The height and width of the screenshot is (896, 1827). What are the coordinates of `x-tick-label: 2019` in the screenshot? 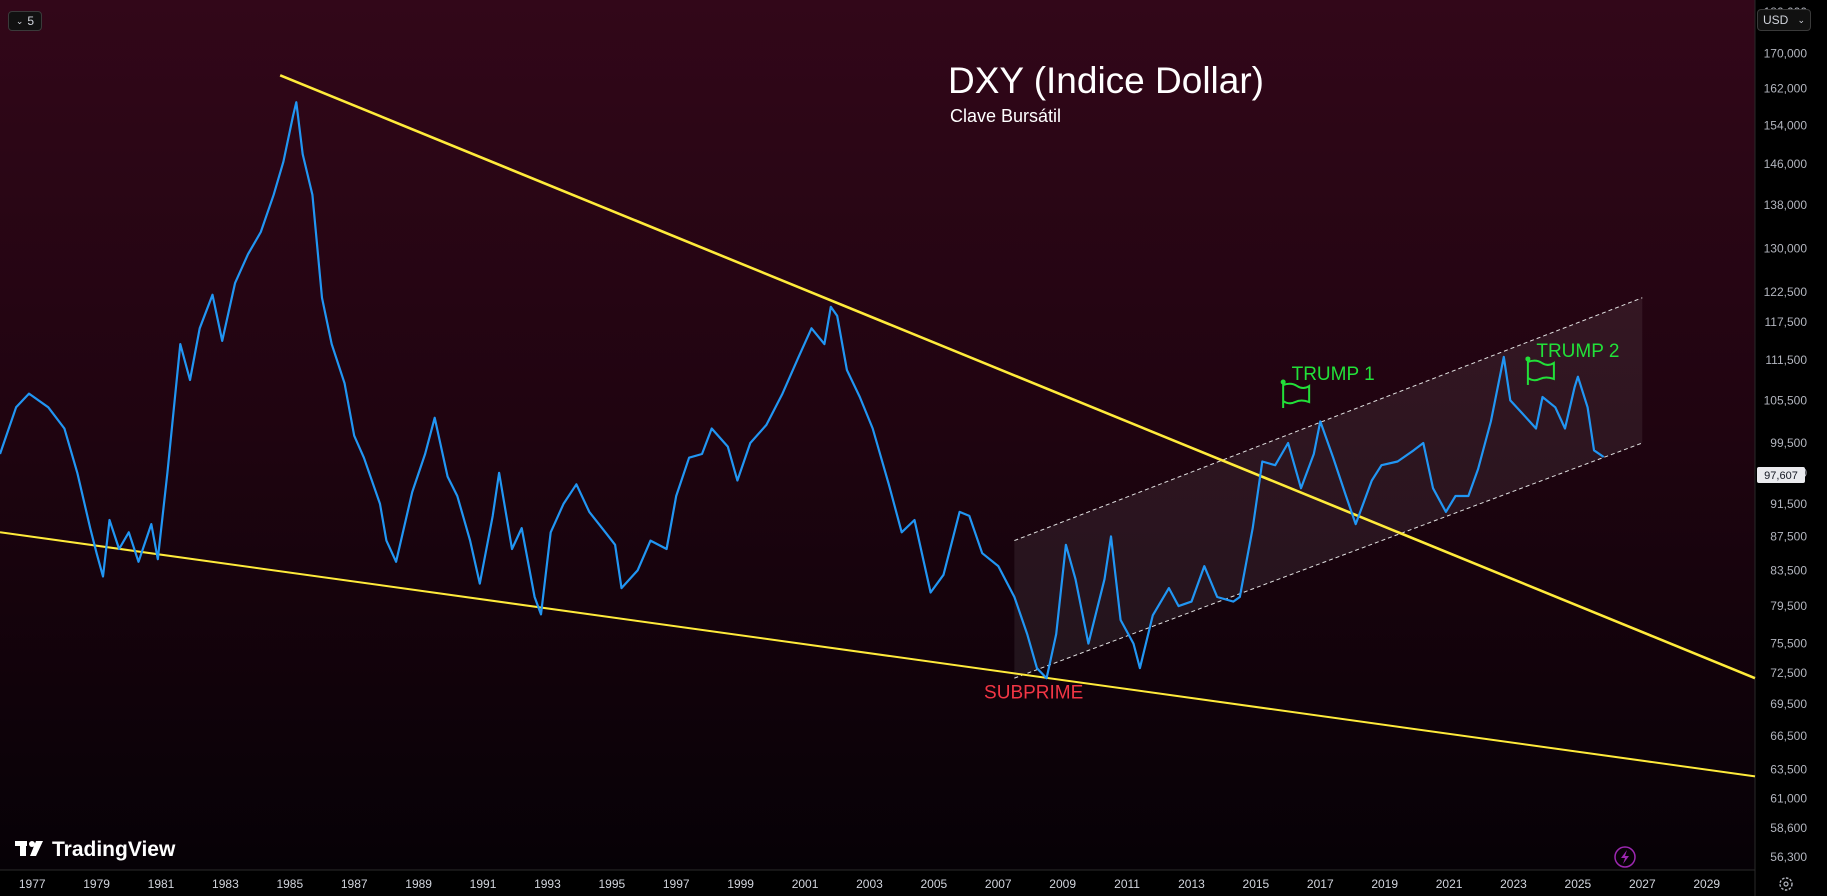 It's located at (1384, 884).